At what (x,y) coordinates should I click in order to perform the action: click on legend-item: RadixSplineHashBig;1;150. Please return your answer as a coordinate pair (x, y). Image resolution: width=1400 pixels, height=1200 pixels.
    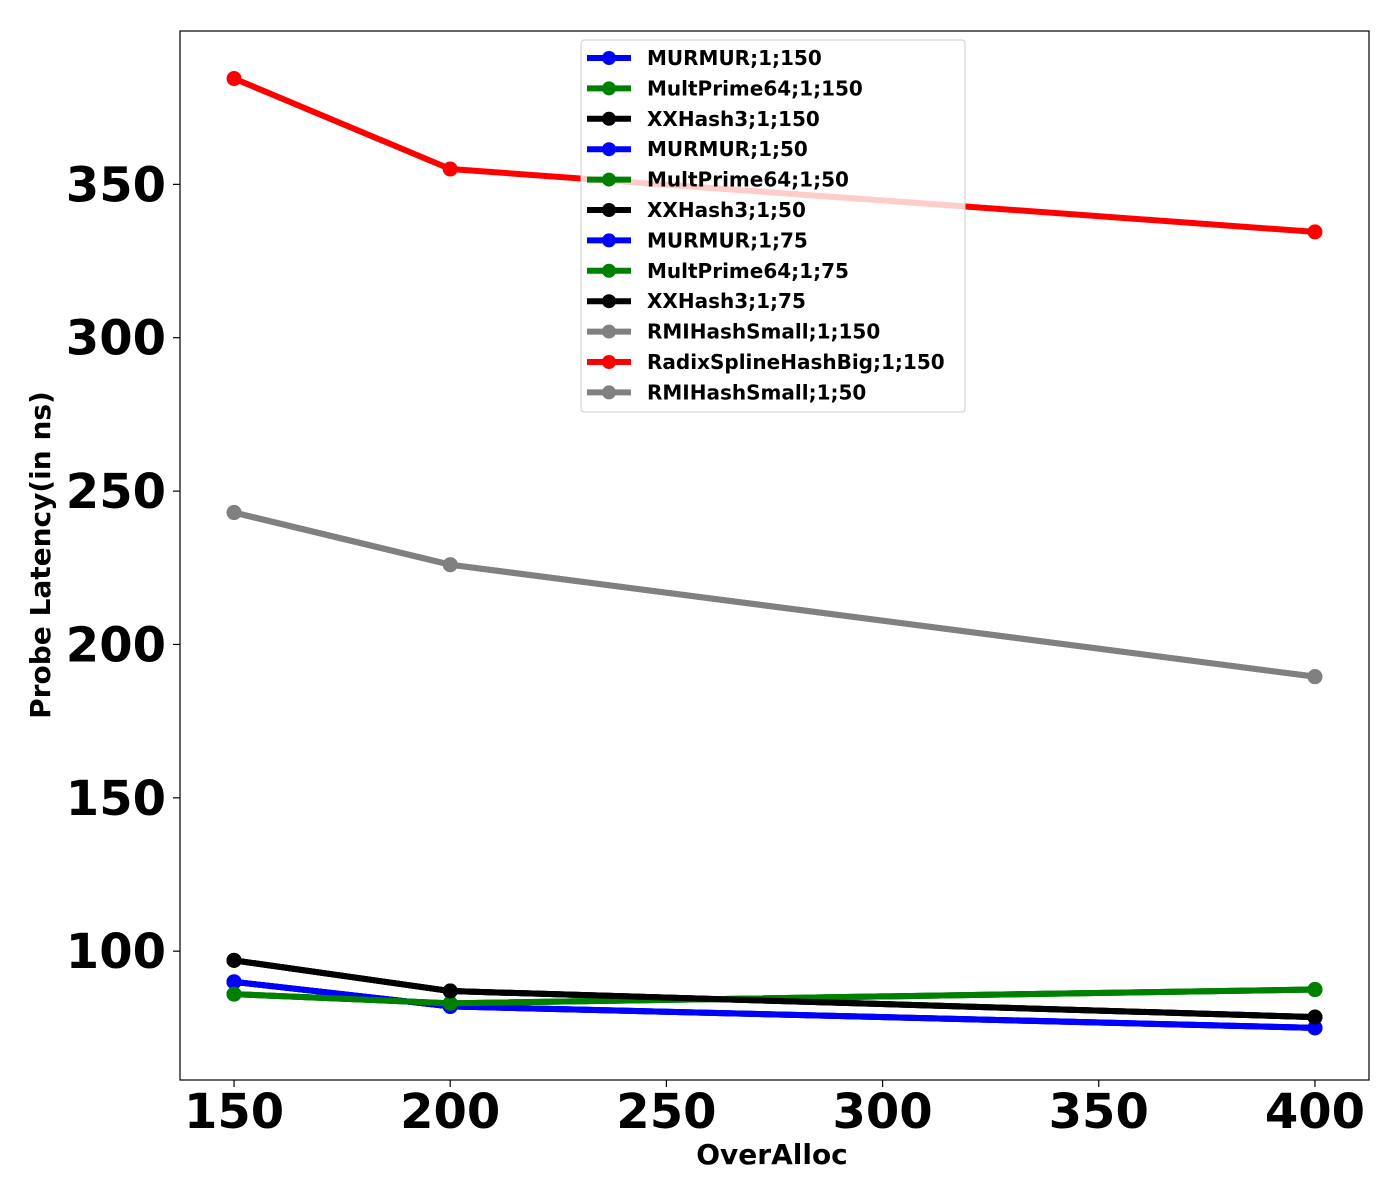
    Looking at the image, I should click on (766, 362).